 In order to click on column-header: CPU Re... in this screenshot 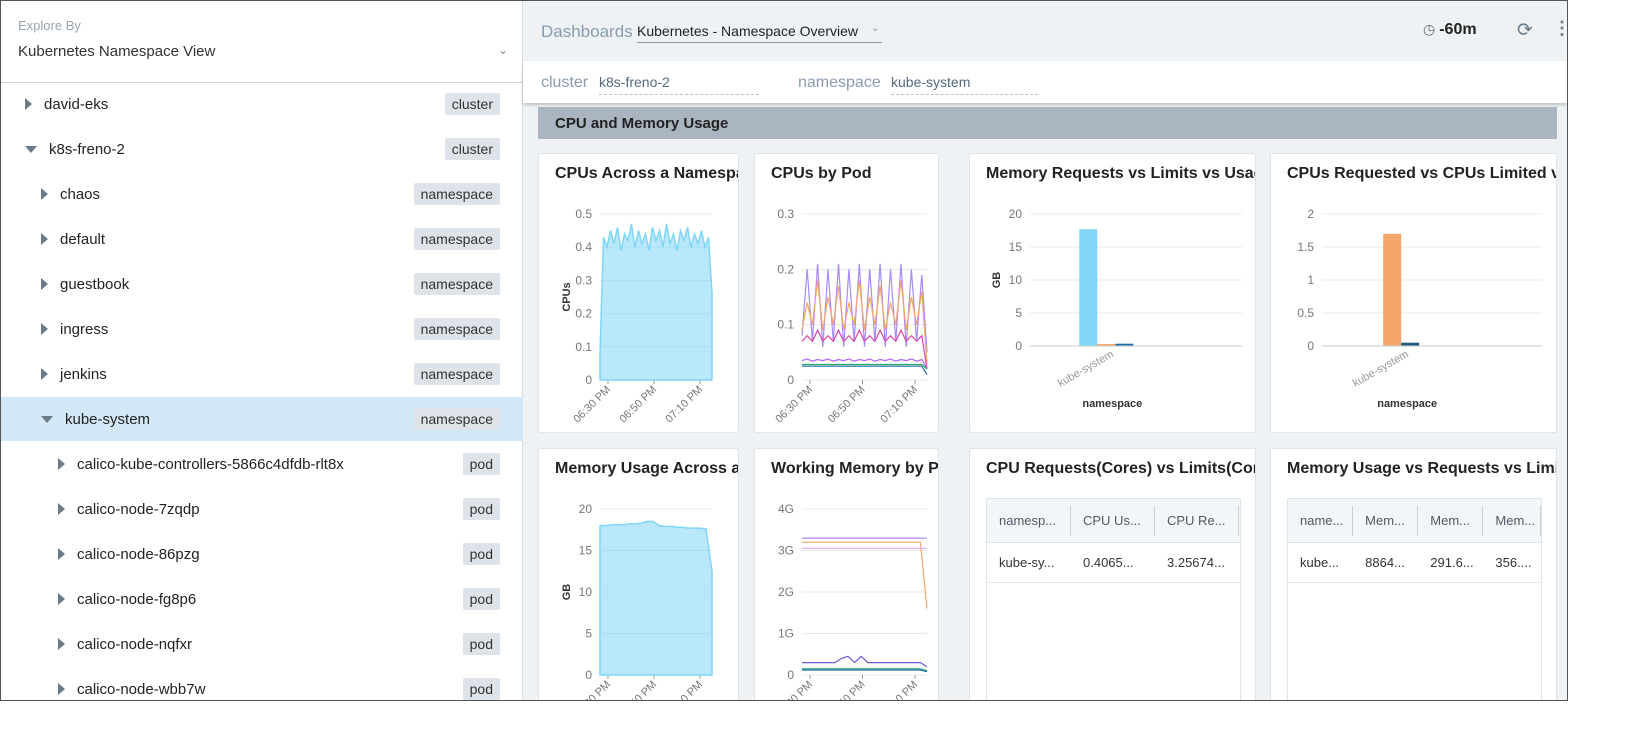, I will do `click(1197, 520)`.